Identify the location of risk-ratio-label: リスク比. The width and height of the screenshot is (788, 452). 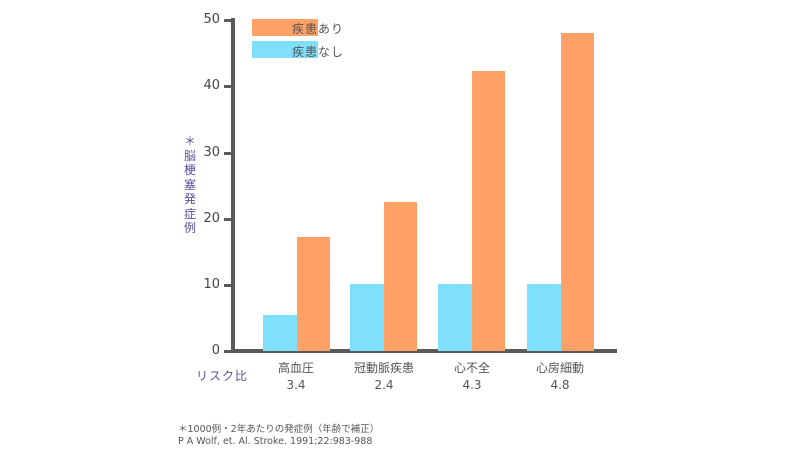
(222, 376).